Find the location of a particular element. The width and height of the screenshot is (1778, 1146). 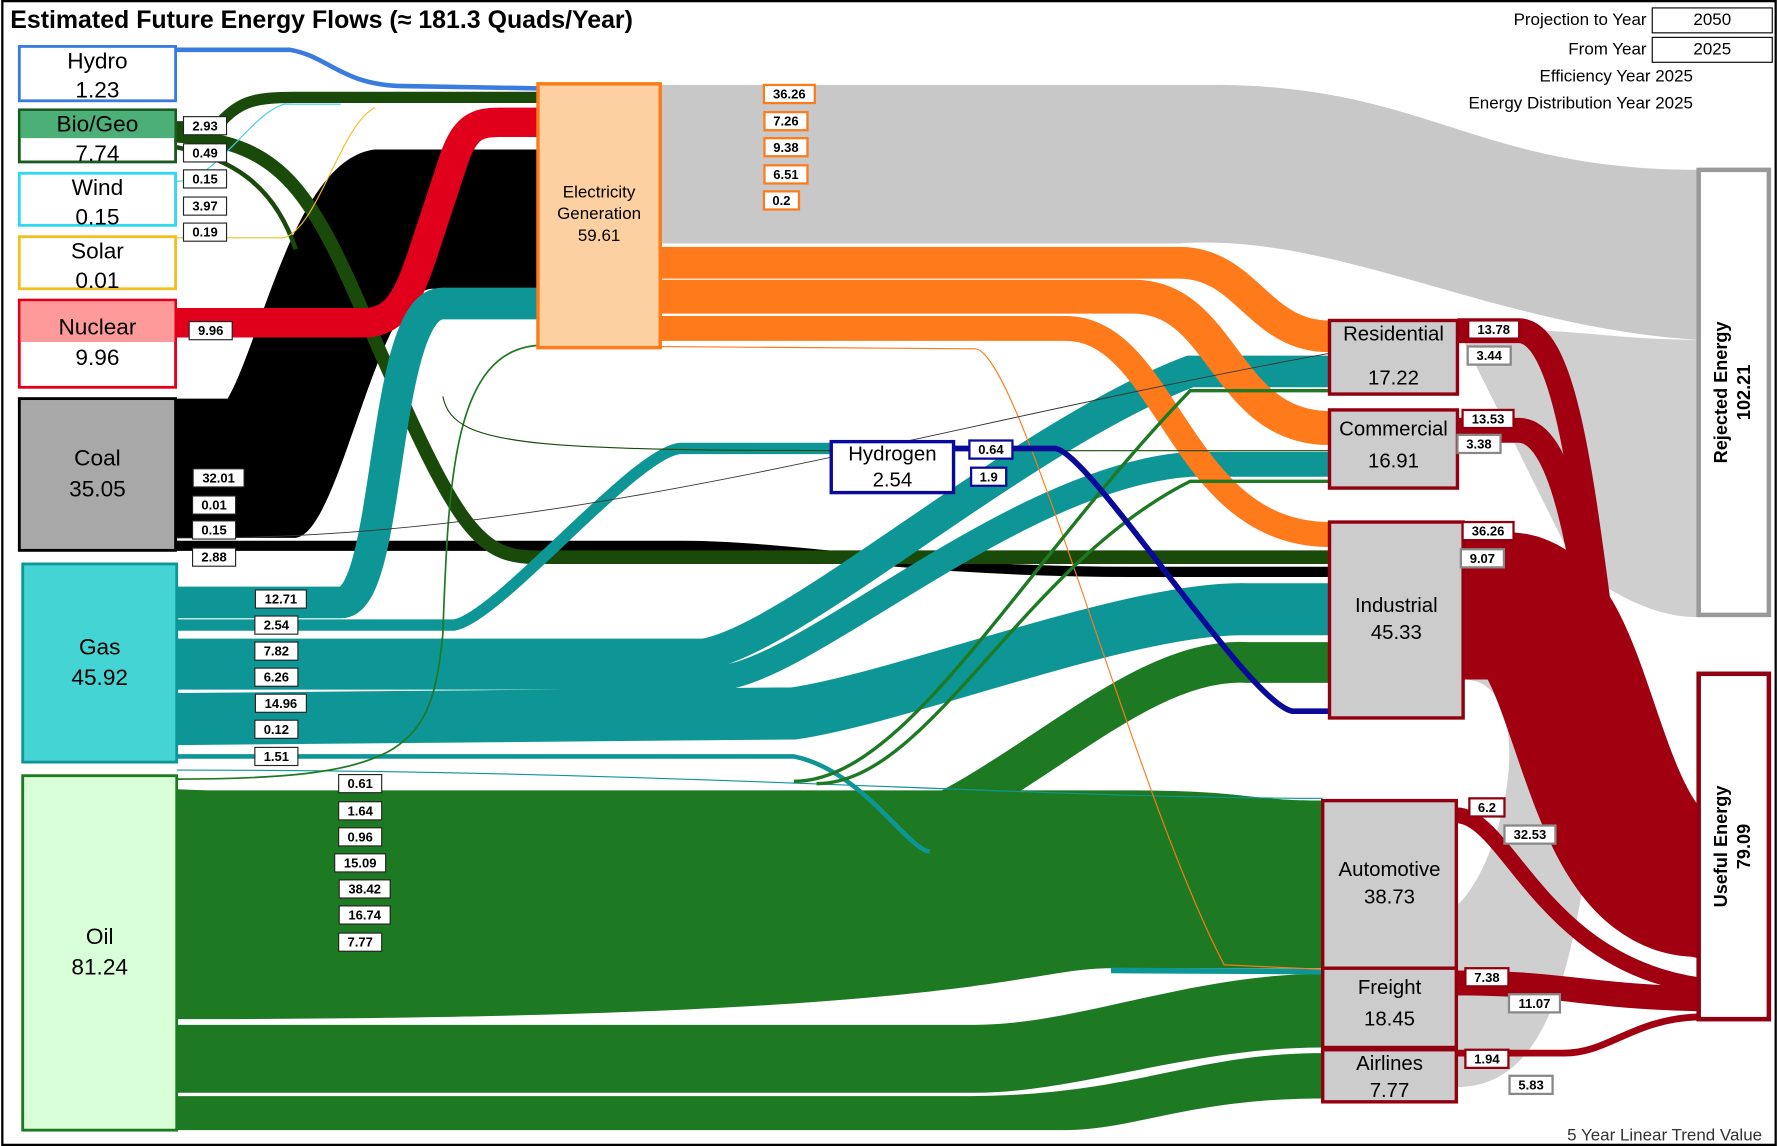

flow-label: 32.53 is located at coordinates (1530, 834).